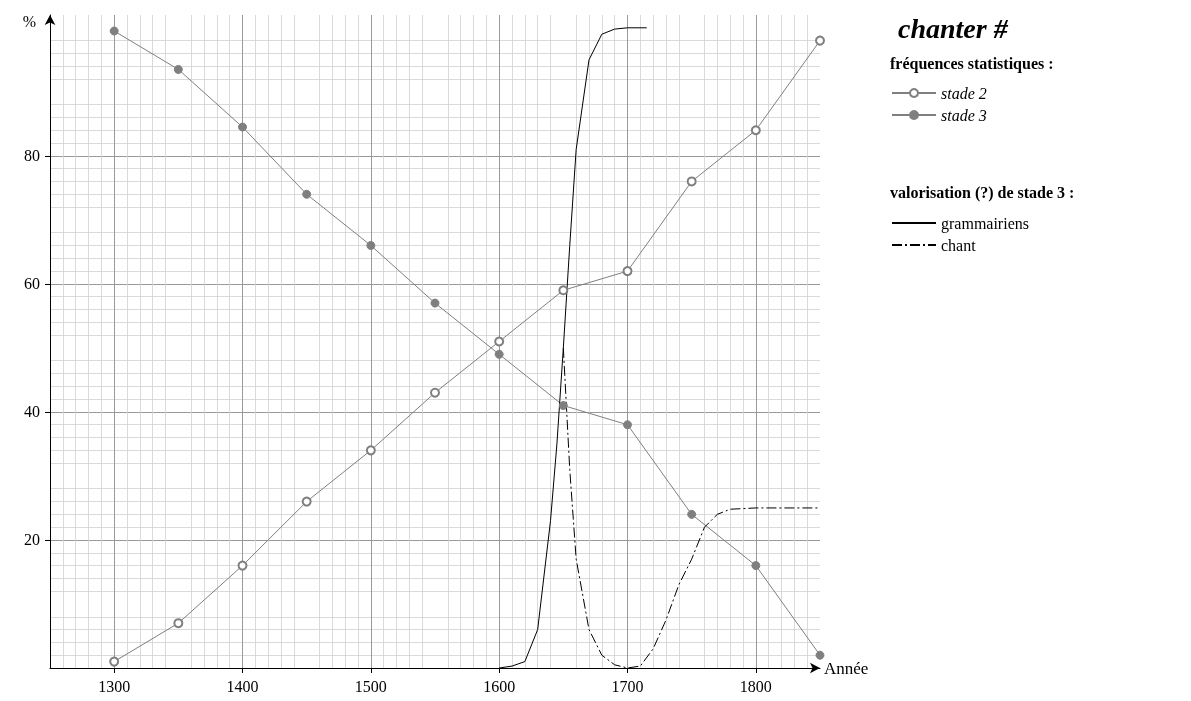  What do you see at coordinates (972, 63) in the screenshot?
I see `text: fréquences statistiques :` at bounding box center [972, 63].